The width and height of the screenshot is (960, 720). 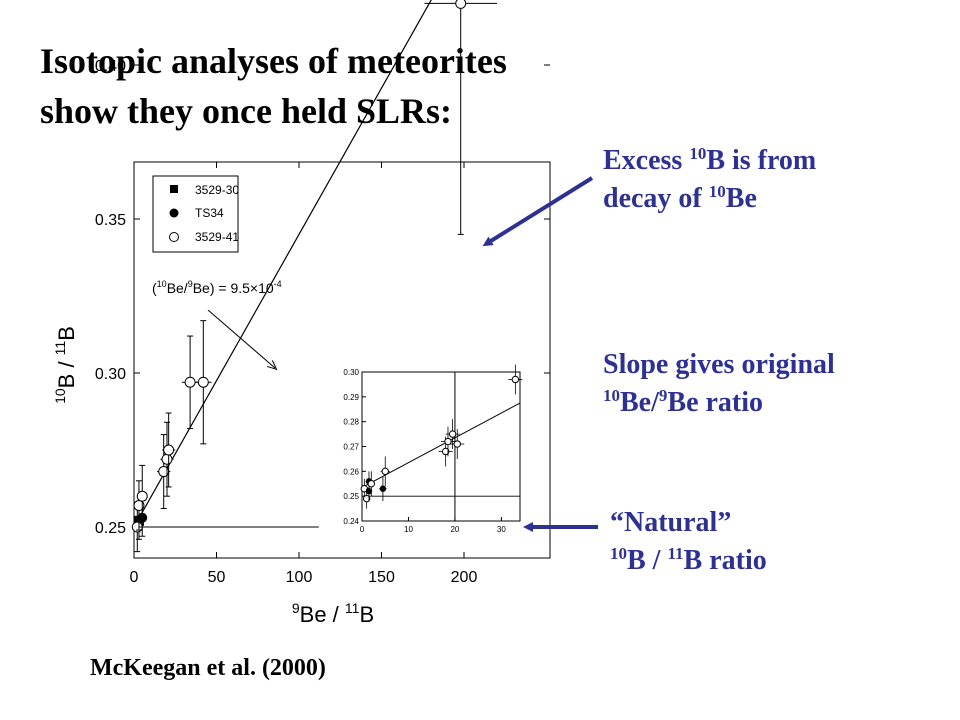 I want to click on y-tick-label: 0.35, so click(x=110, y=220).